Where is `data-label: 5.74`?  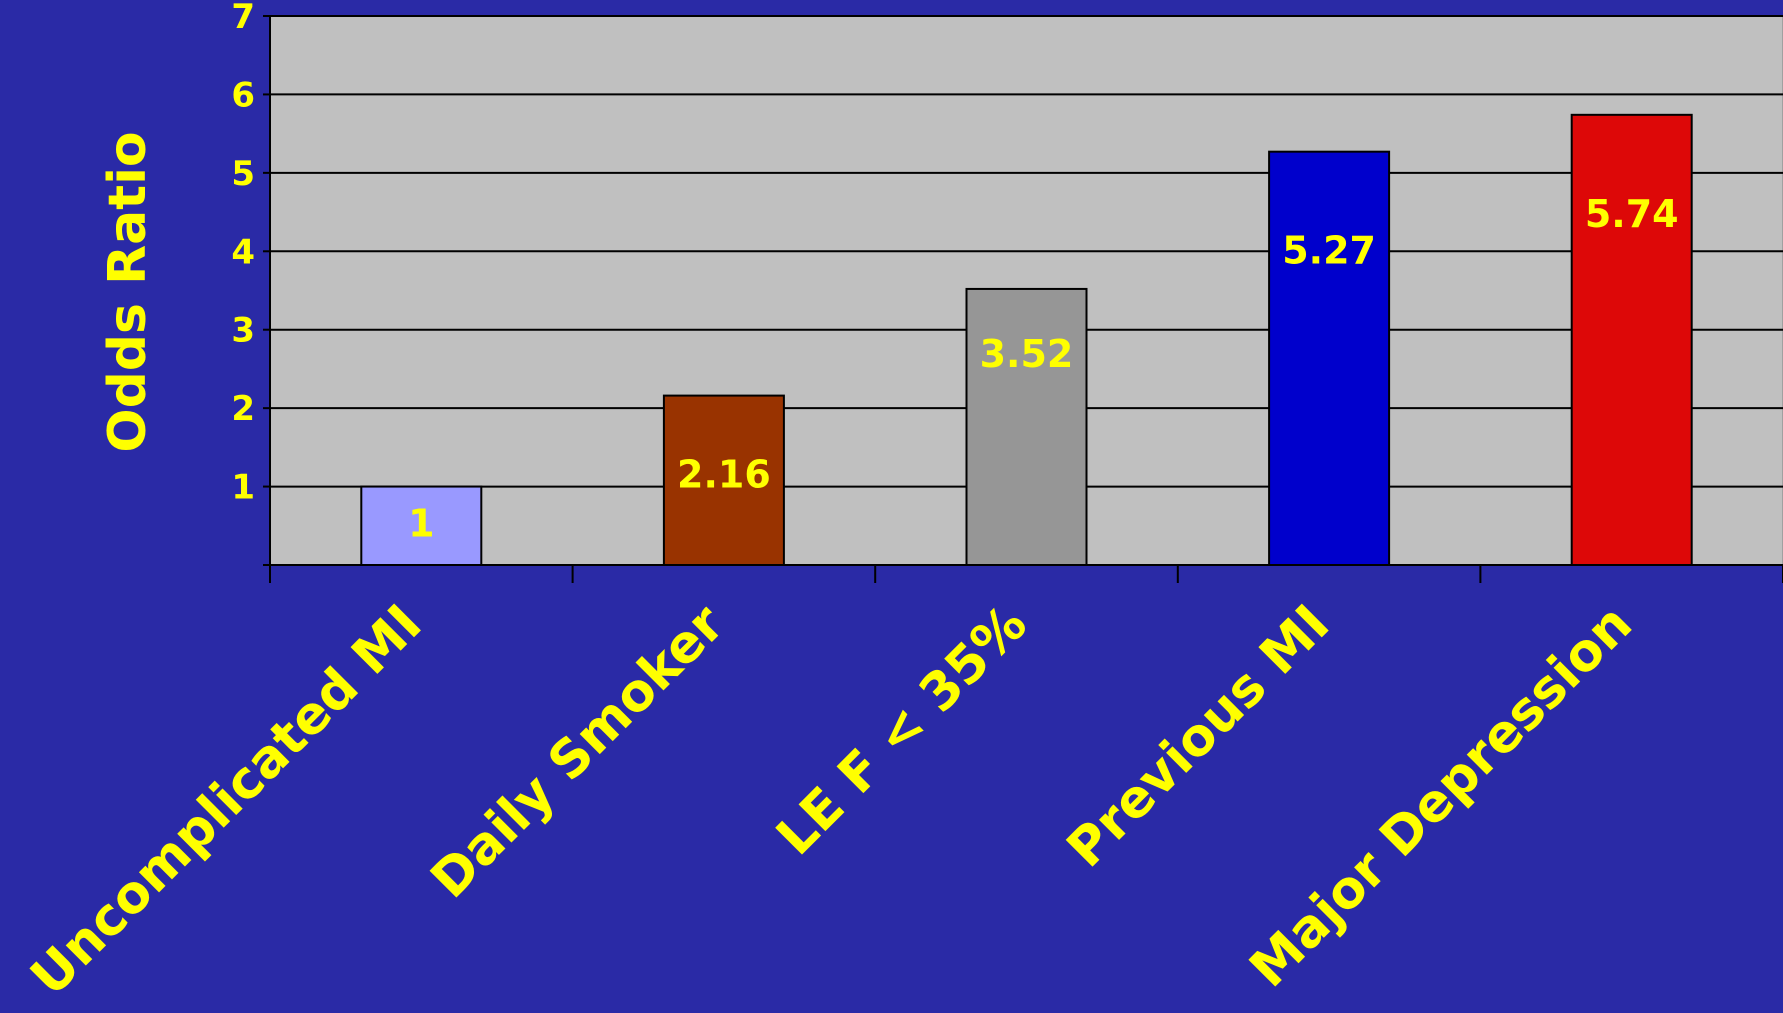
data-label: 5.74 is located at coordinates (1632, 214).